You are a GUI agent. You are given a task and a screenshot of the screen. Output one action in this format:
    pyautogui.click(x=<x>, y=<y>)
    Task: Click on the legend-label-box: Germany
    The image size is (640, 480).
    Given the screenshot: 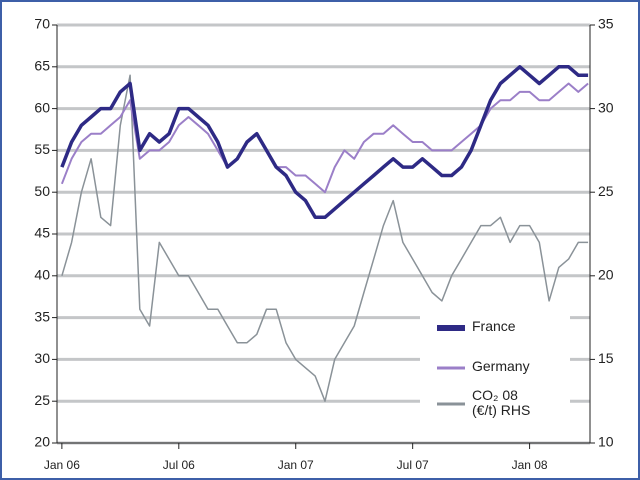 What is the action you would take?
    pyautogui.click(x=501, y=366)
    